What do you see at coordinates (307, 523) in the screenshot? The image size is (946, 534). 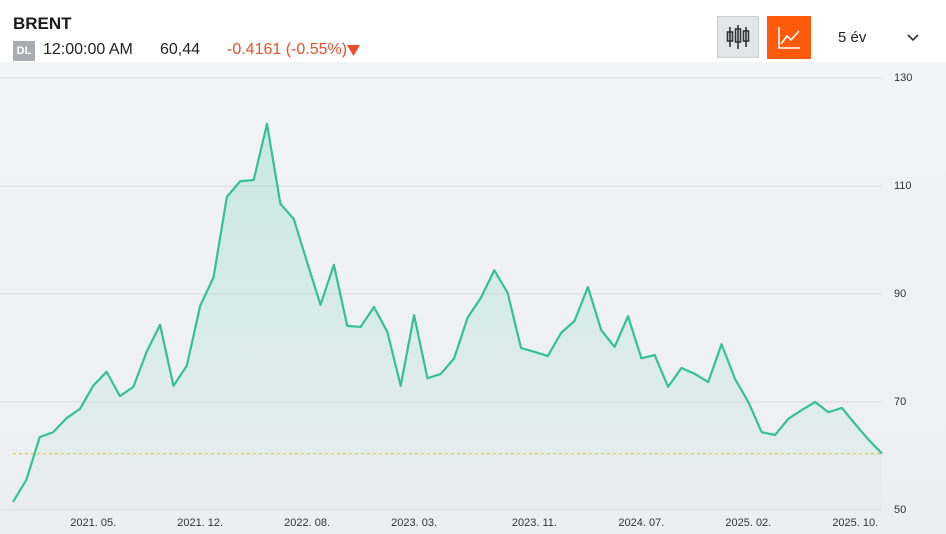 I see `x-tick-label: 2022. 08.` at bounding box center [307, 523].